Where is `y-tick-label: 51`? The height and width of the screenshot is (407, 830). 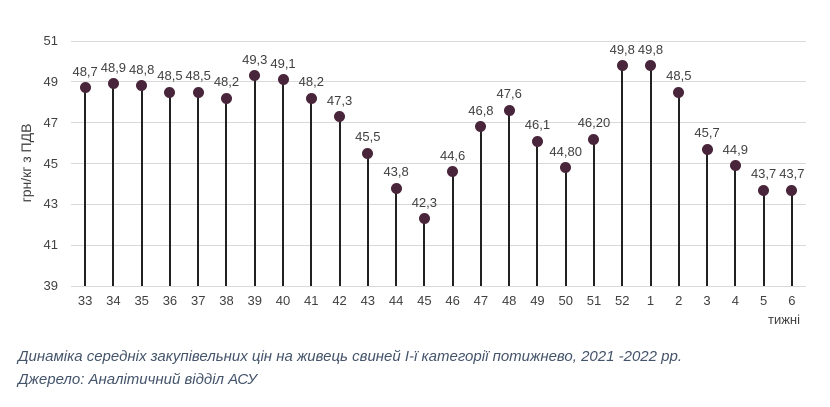
y-tick-label: 51 is located at coordinates (50, 40).